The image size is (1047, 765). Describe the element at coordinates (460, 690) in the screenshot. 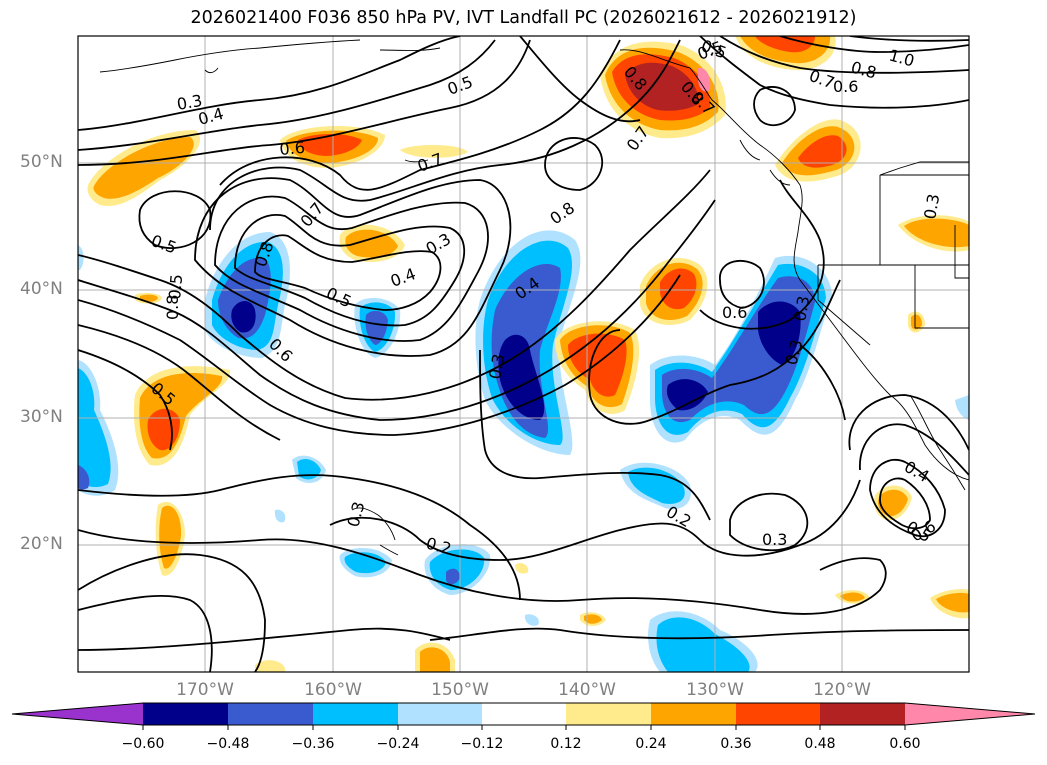

I see `lon-label-150w: 150°W` at that location.